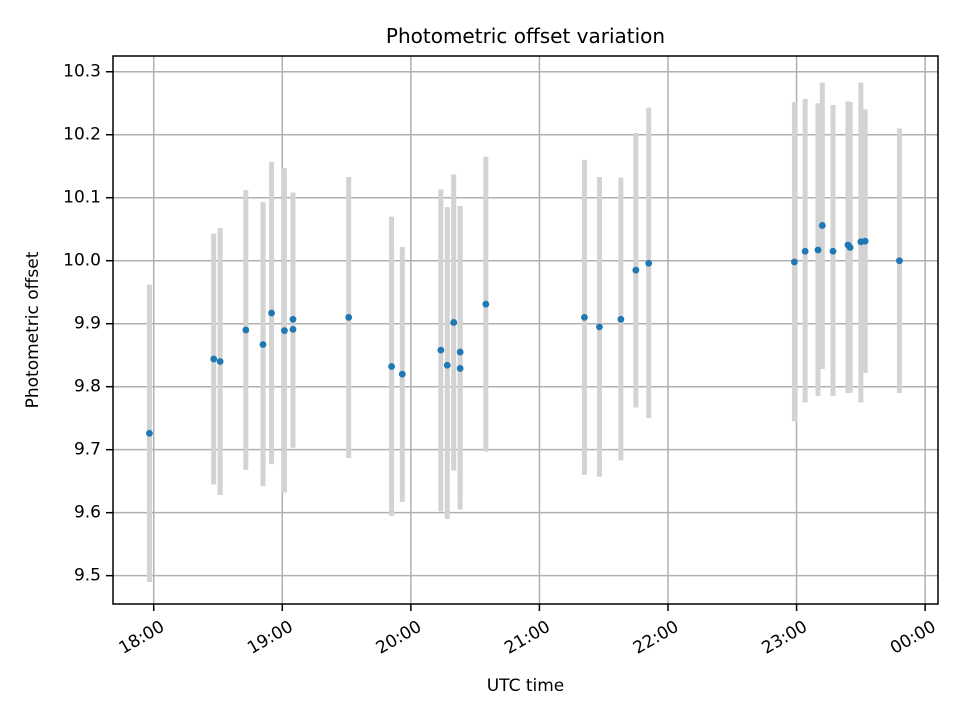 This screenshot has height=720, width=960. I want to click on y-tick-label: 9.6, so click(87, 513).